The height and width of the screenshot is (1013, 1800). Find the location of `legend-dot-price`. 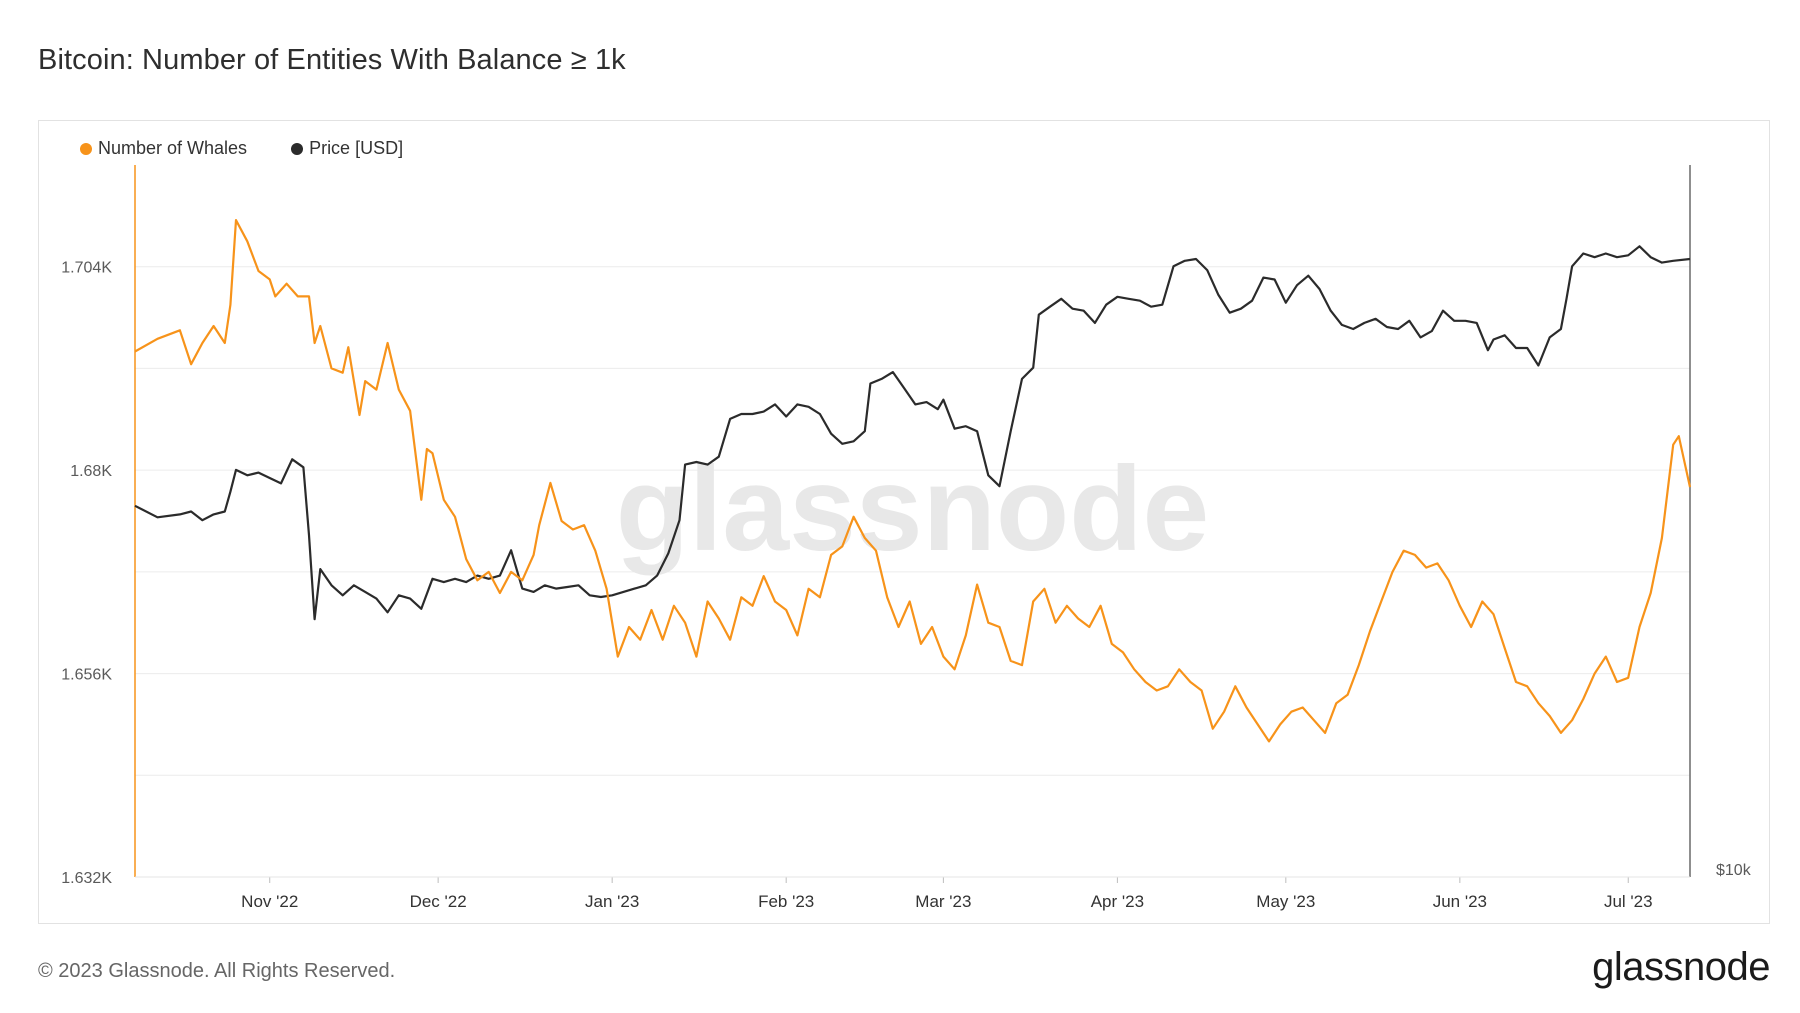

legend-dot-price is located at coordinates (297, 148).